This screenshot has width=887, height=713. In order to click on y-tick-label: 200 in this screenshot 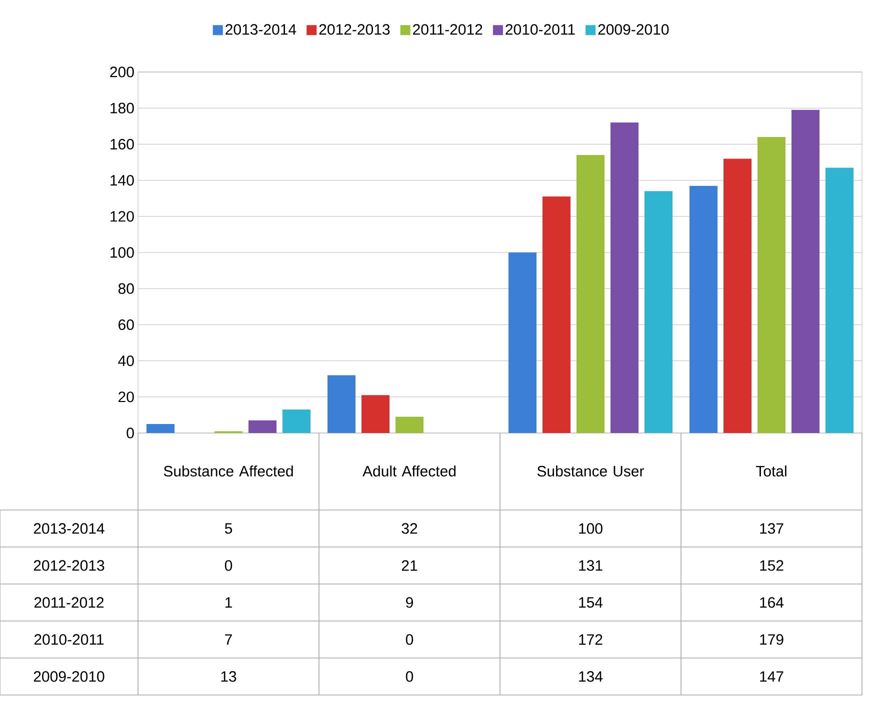, I will do `click(122, 72)`.